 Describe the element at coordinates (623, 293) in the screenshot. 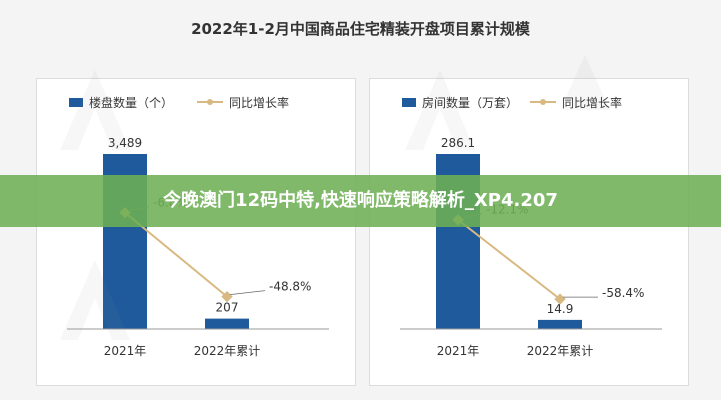

I see `growth-value-label: -58.4%` at that location.